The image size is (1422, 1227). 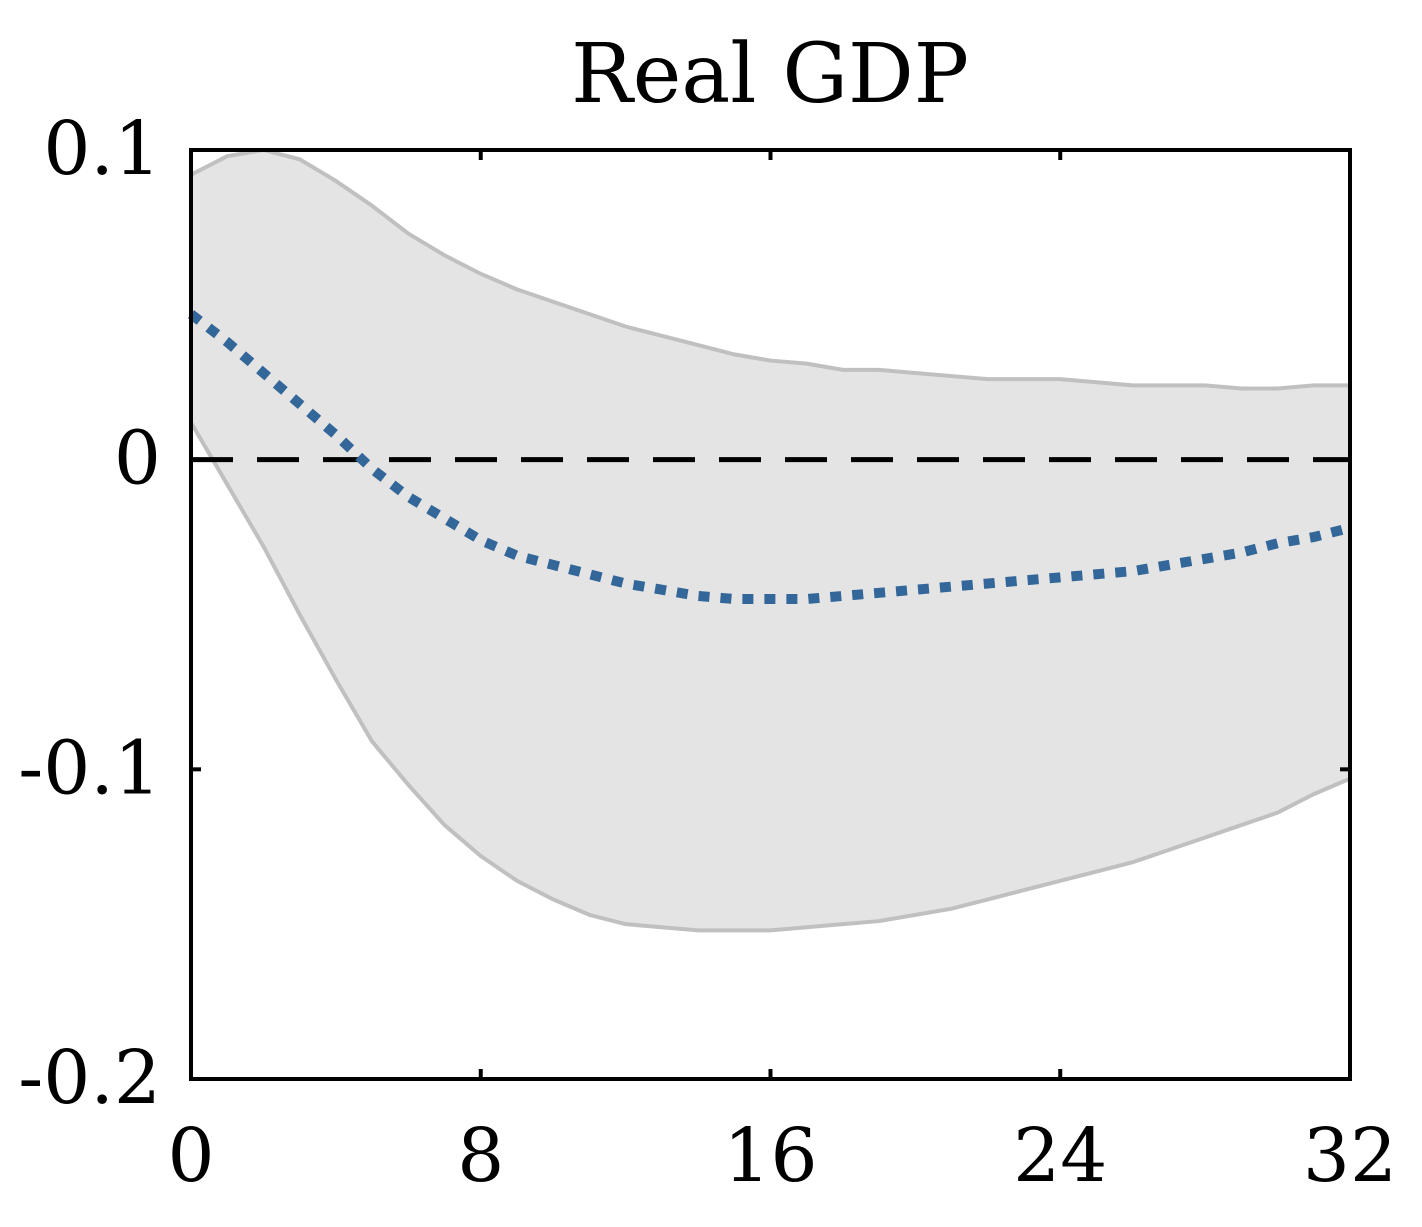 I want to click on x-tick-label-1: 8, so click(x=480, y=1156).